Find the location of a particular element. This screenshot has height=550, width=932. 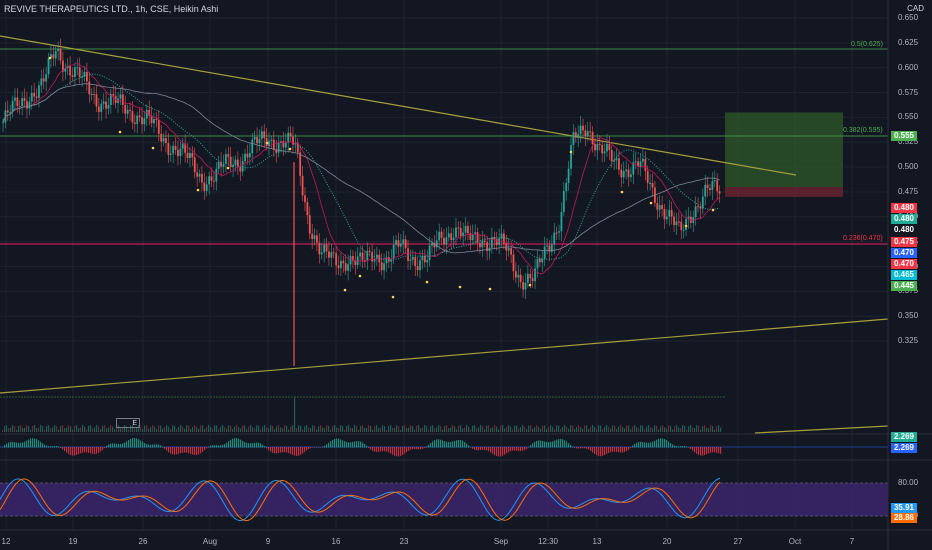

time-tick-label: 7 is located at coordinates (852, 541).